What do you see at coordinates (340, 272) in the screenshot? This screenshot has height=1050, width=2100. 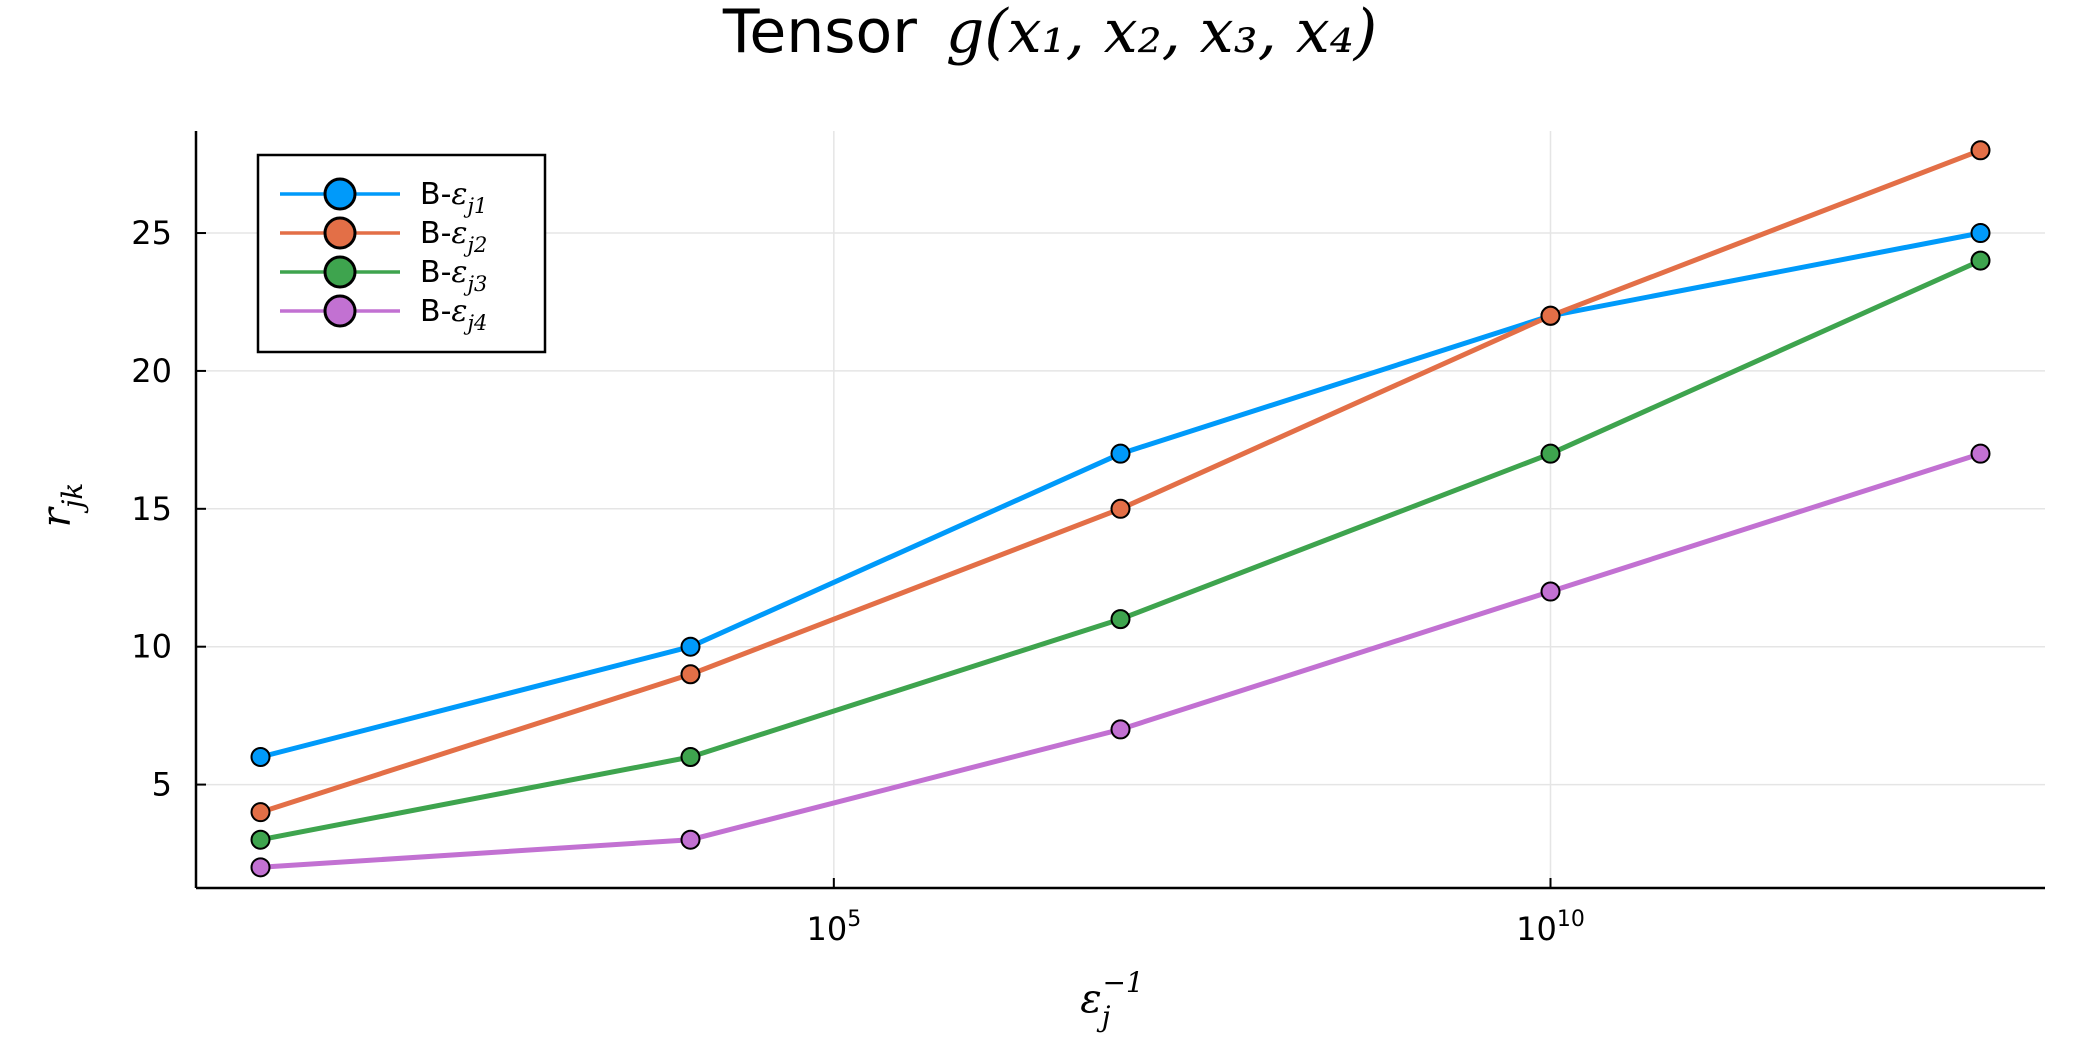 I see `legend-marker-j3` at bounding box center [340, 272].